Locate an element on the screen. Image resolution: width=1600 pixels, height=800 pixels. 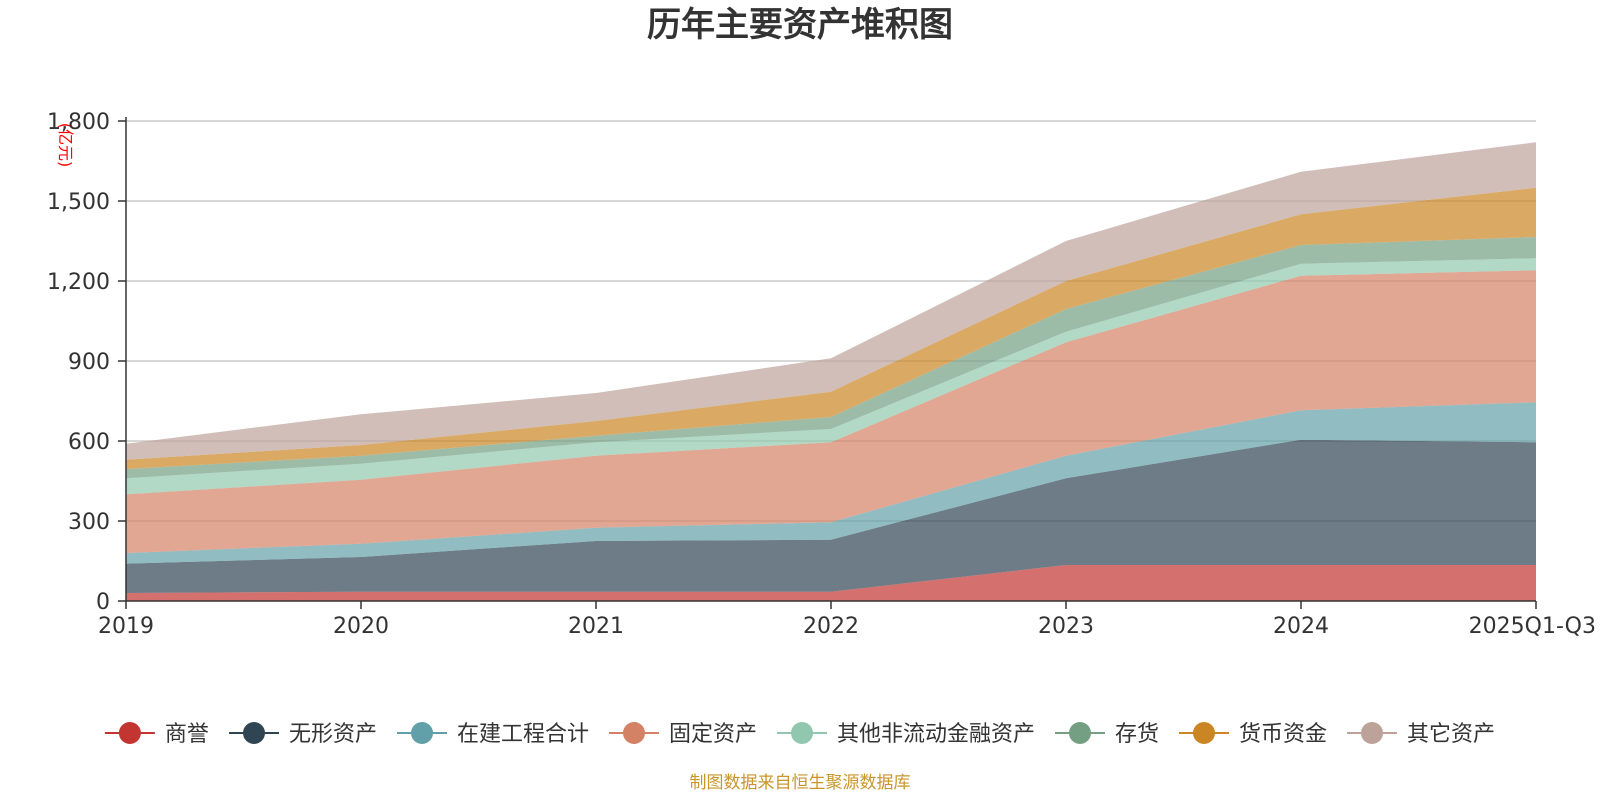
legend-item: 固定资产 is located at coordinates (683, 734).